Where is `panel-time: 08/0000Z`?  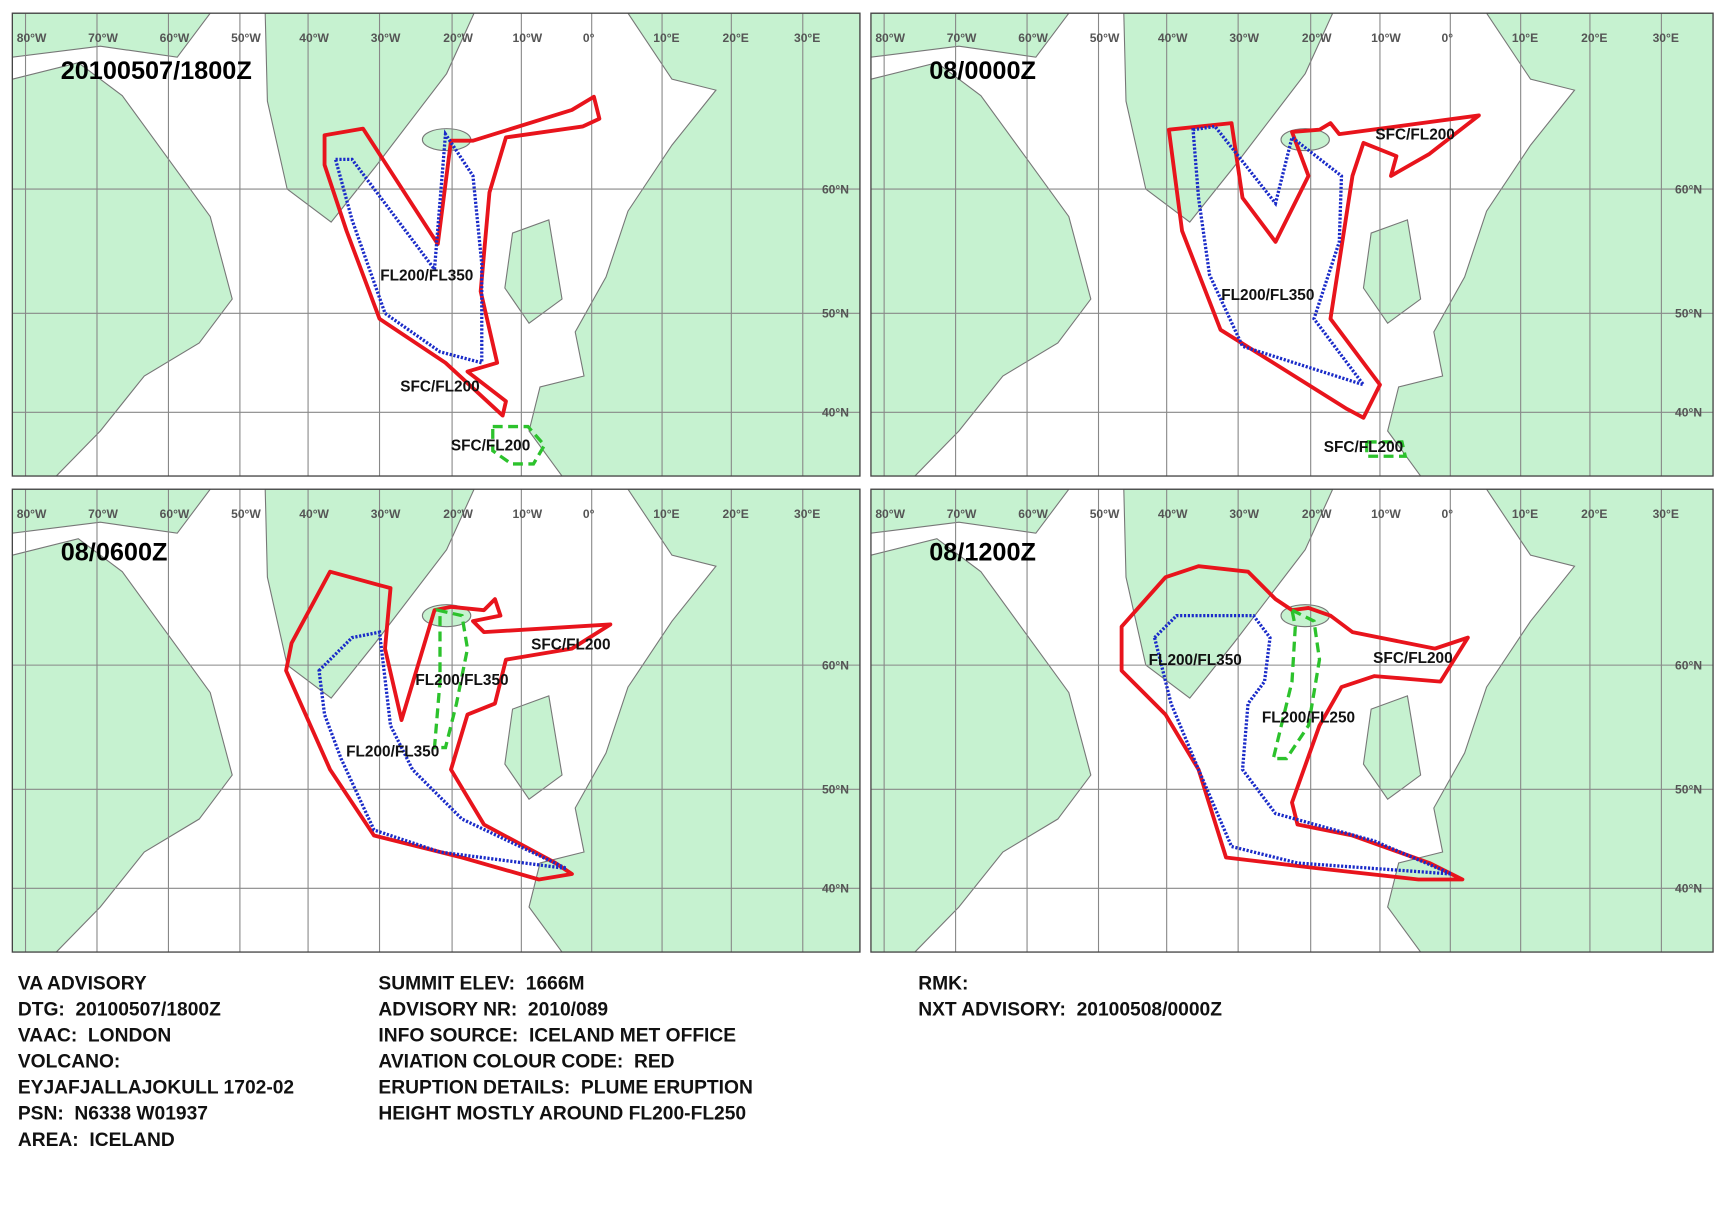
panel-time: 08/0000Z is located at coordinates (982, 71).